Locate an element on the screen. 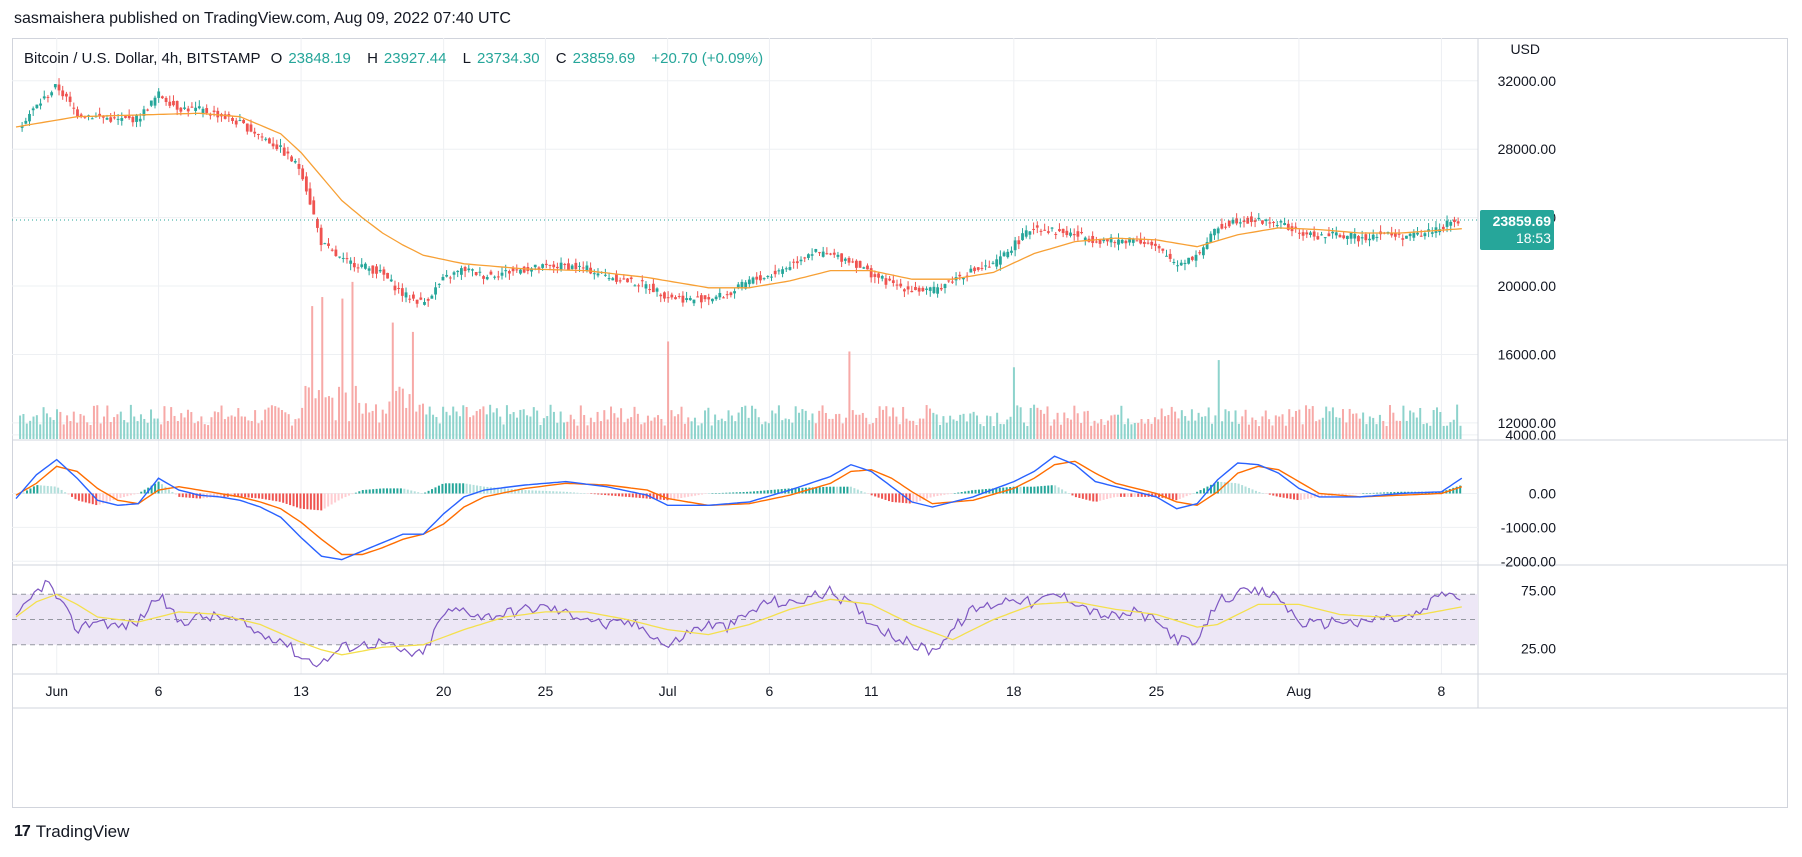 The image size is (1802, 857). symbol-title: Bitcoin / U.S. Dollar, 4h, BITSTAMP is located at coordinates (142, 58).